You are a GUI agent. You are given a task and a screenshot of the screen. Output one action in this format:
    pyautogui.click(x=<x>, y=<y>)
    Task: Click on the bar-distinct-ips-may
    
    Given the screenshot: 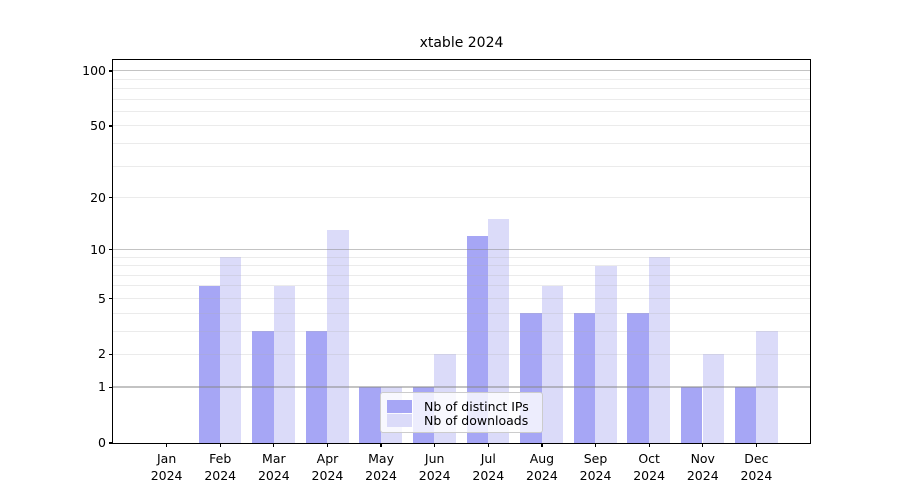 What is the action you would take?
    pyautogui.click(x=370, y=414)
    